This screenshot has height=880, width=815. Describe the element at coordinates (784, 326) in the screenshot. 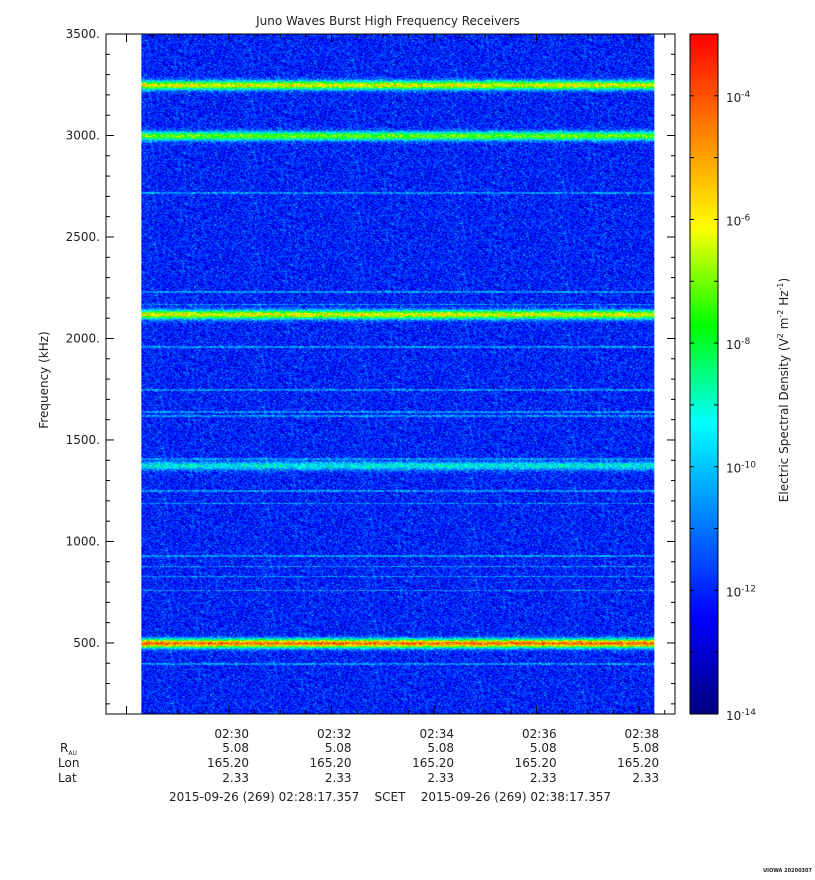

I see `colorbar-unit-mid1: m` at that location.